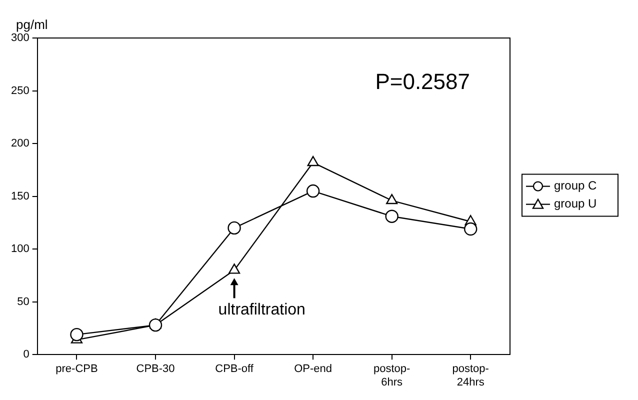 This screenshot has width=638, height=400. I want to click on y-tick-label: 50, so click(23, 302).